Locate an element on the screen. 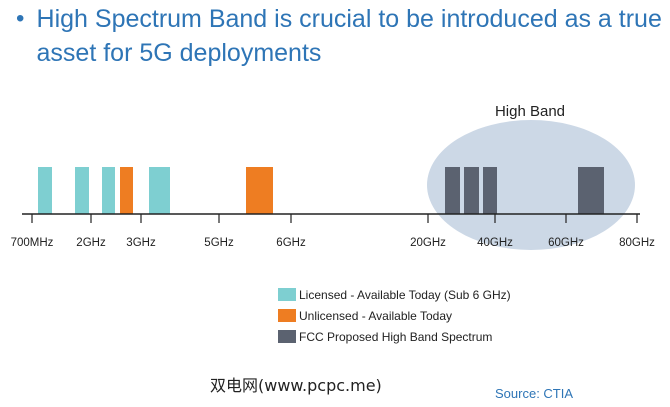 This screenshot has height=407, width=670. high-band-region is located at coordinates (531, 185).